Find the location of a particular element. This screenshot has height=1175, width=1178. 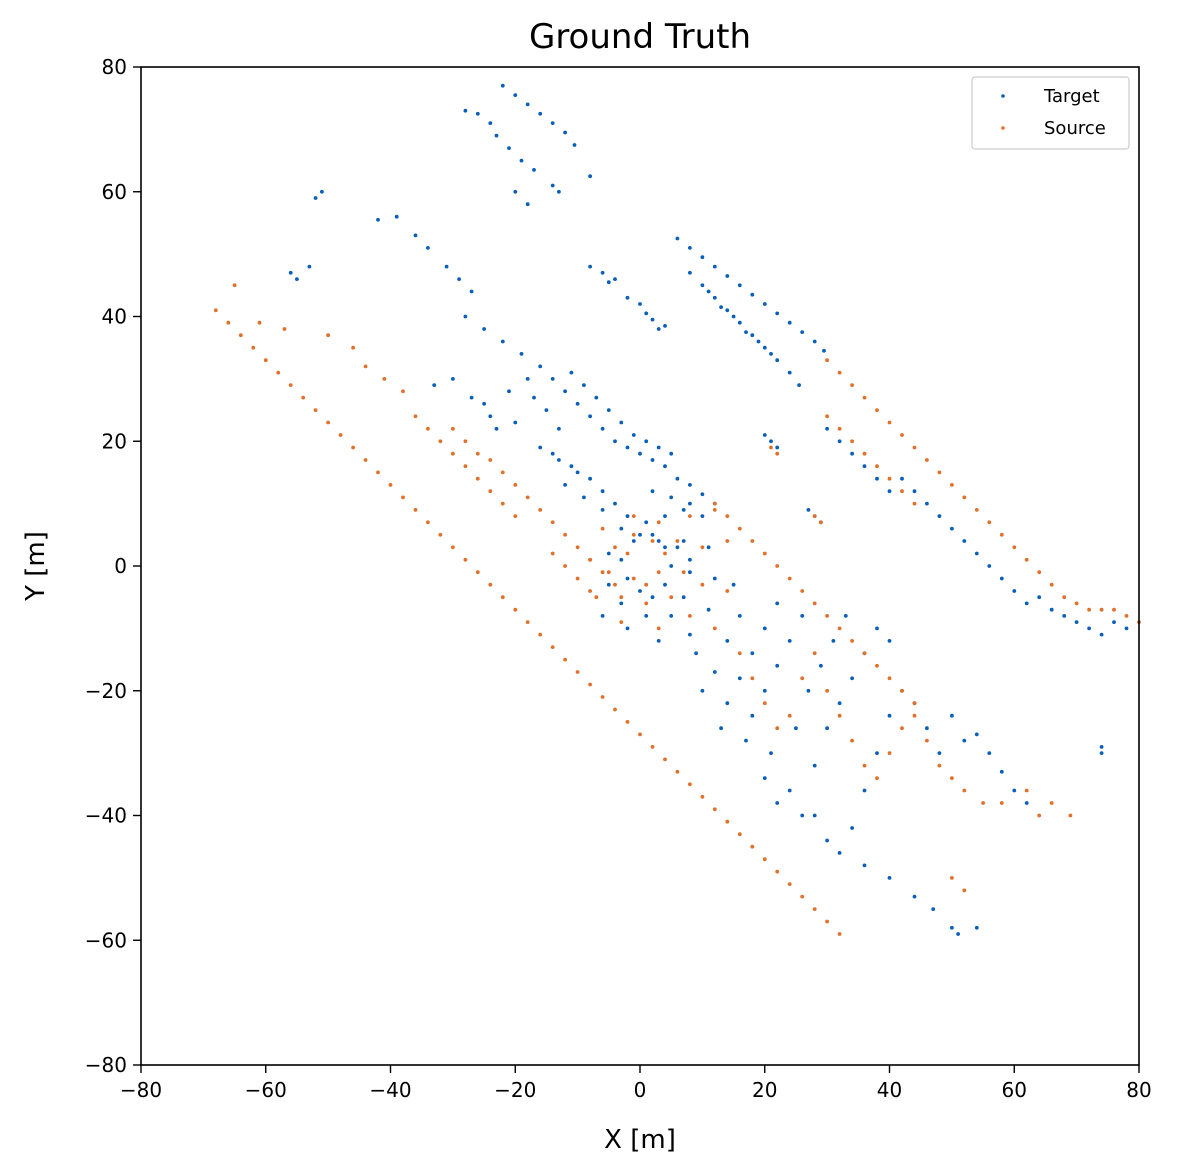

legend-box is located at coordinates (1050, 113).